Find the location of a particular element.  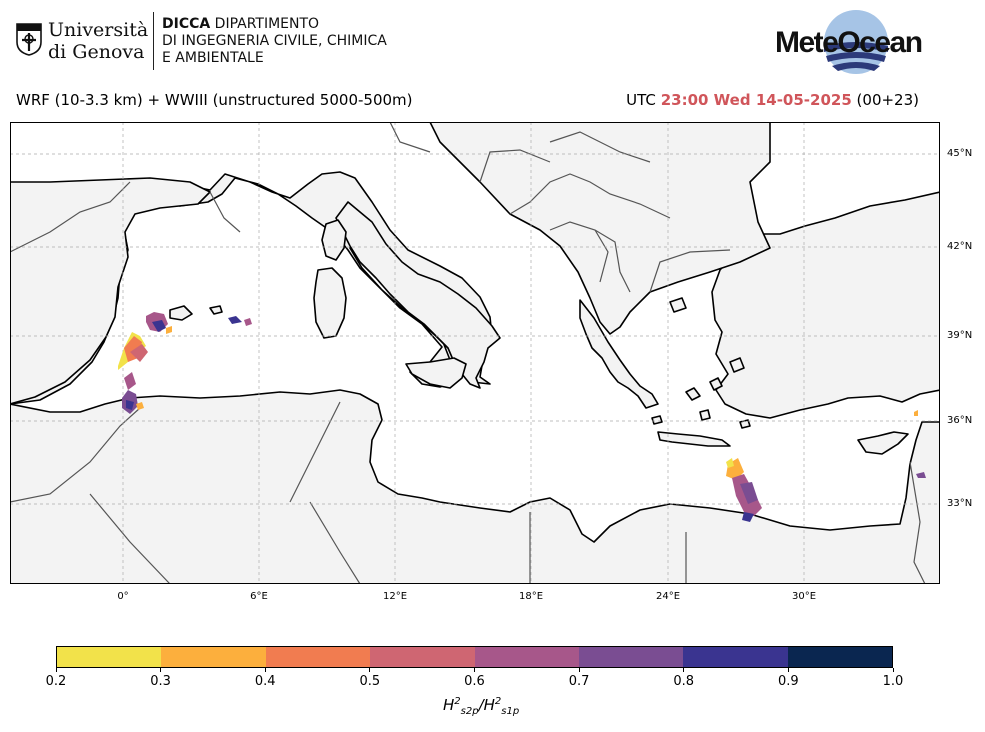

logo-separator is located at coordinates (153, 41).